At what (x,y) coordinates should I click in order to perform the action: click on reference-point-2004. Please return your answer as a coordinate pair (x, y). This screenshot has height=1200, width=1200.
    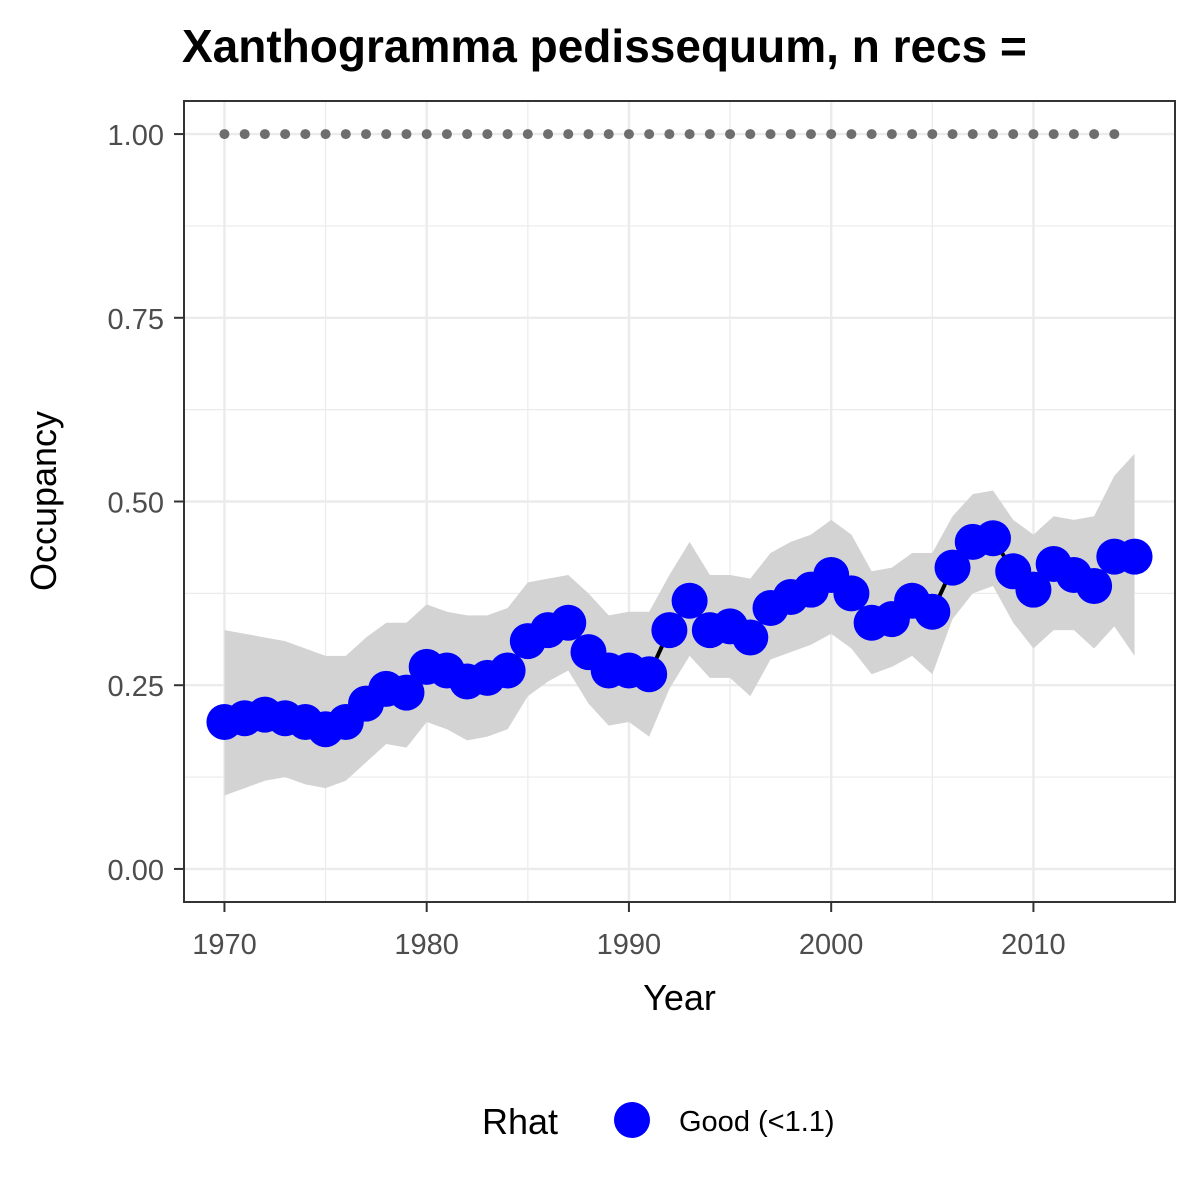
    Looking at the image, I should click on (912, 134).